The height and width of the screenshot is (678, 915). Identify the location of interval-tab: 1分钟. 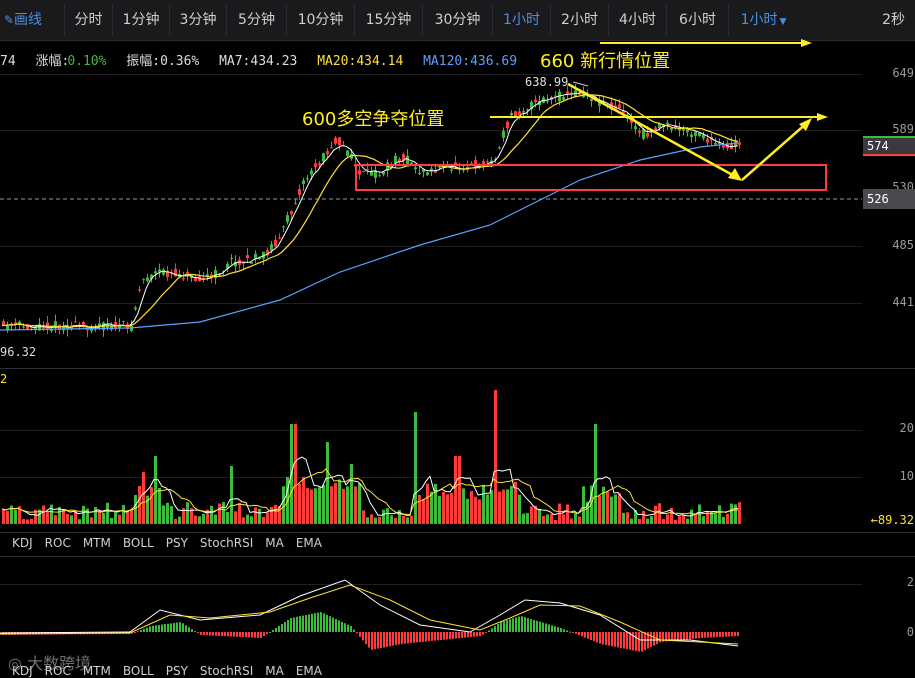
(140, 20).